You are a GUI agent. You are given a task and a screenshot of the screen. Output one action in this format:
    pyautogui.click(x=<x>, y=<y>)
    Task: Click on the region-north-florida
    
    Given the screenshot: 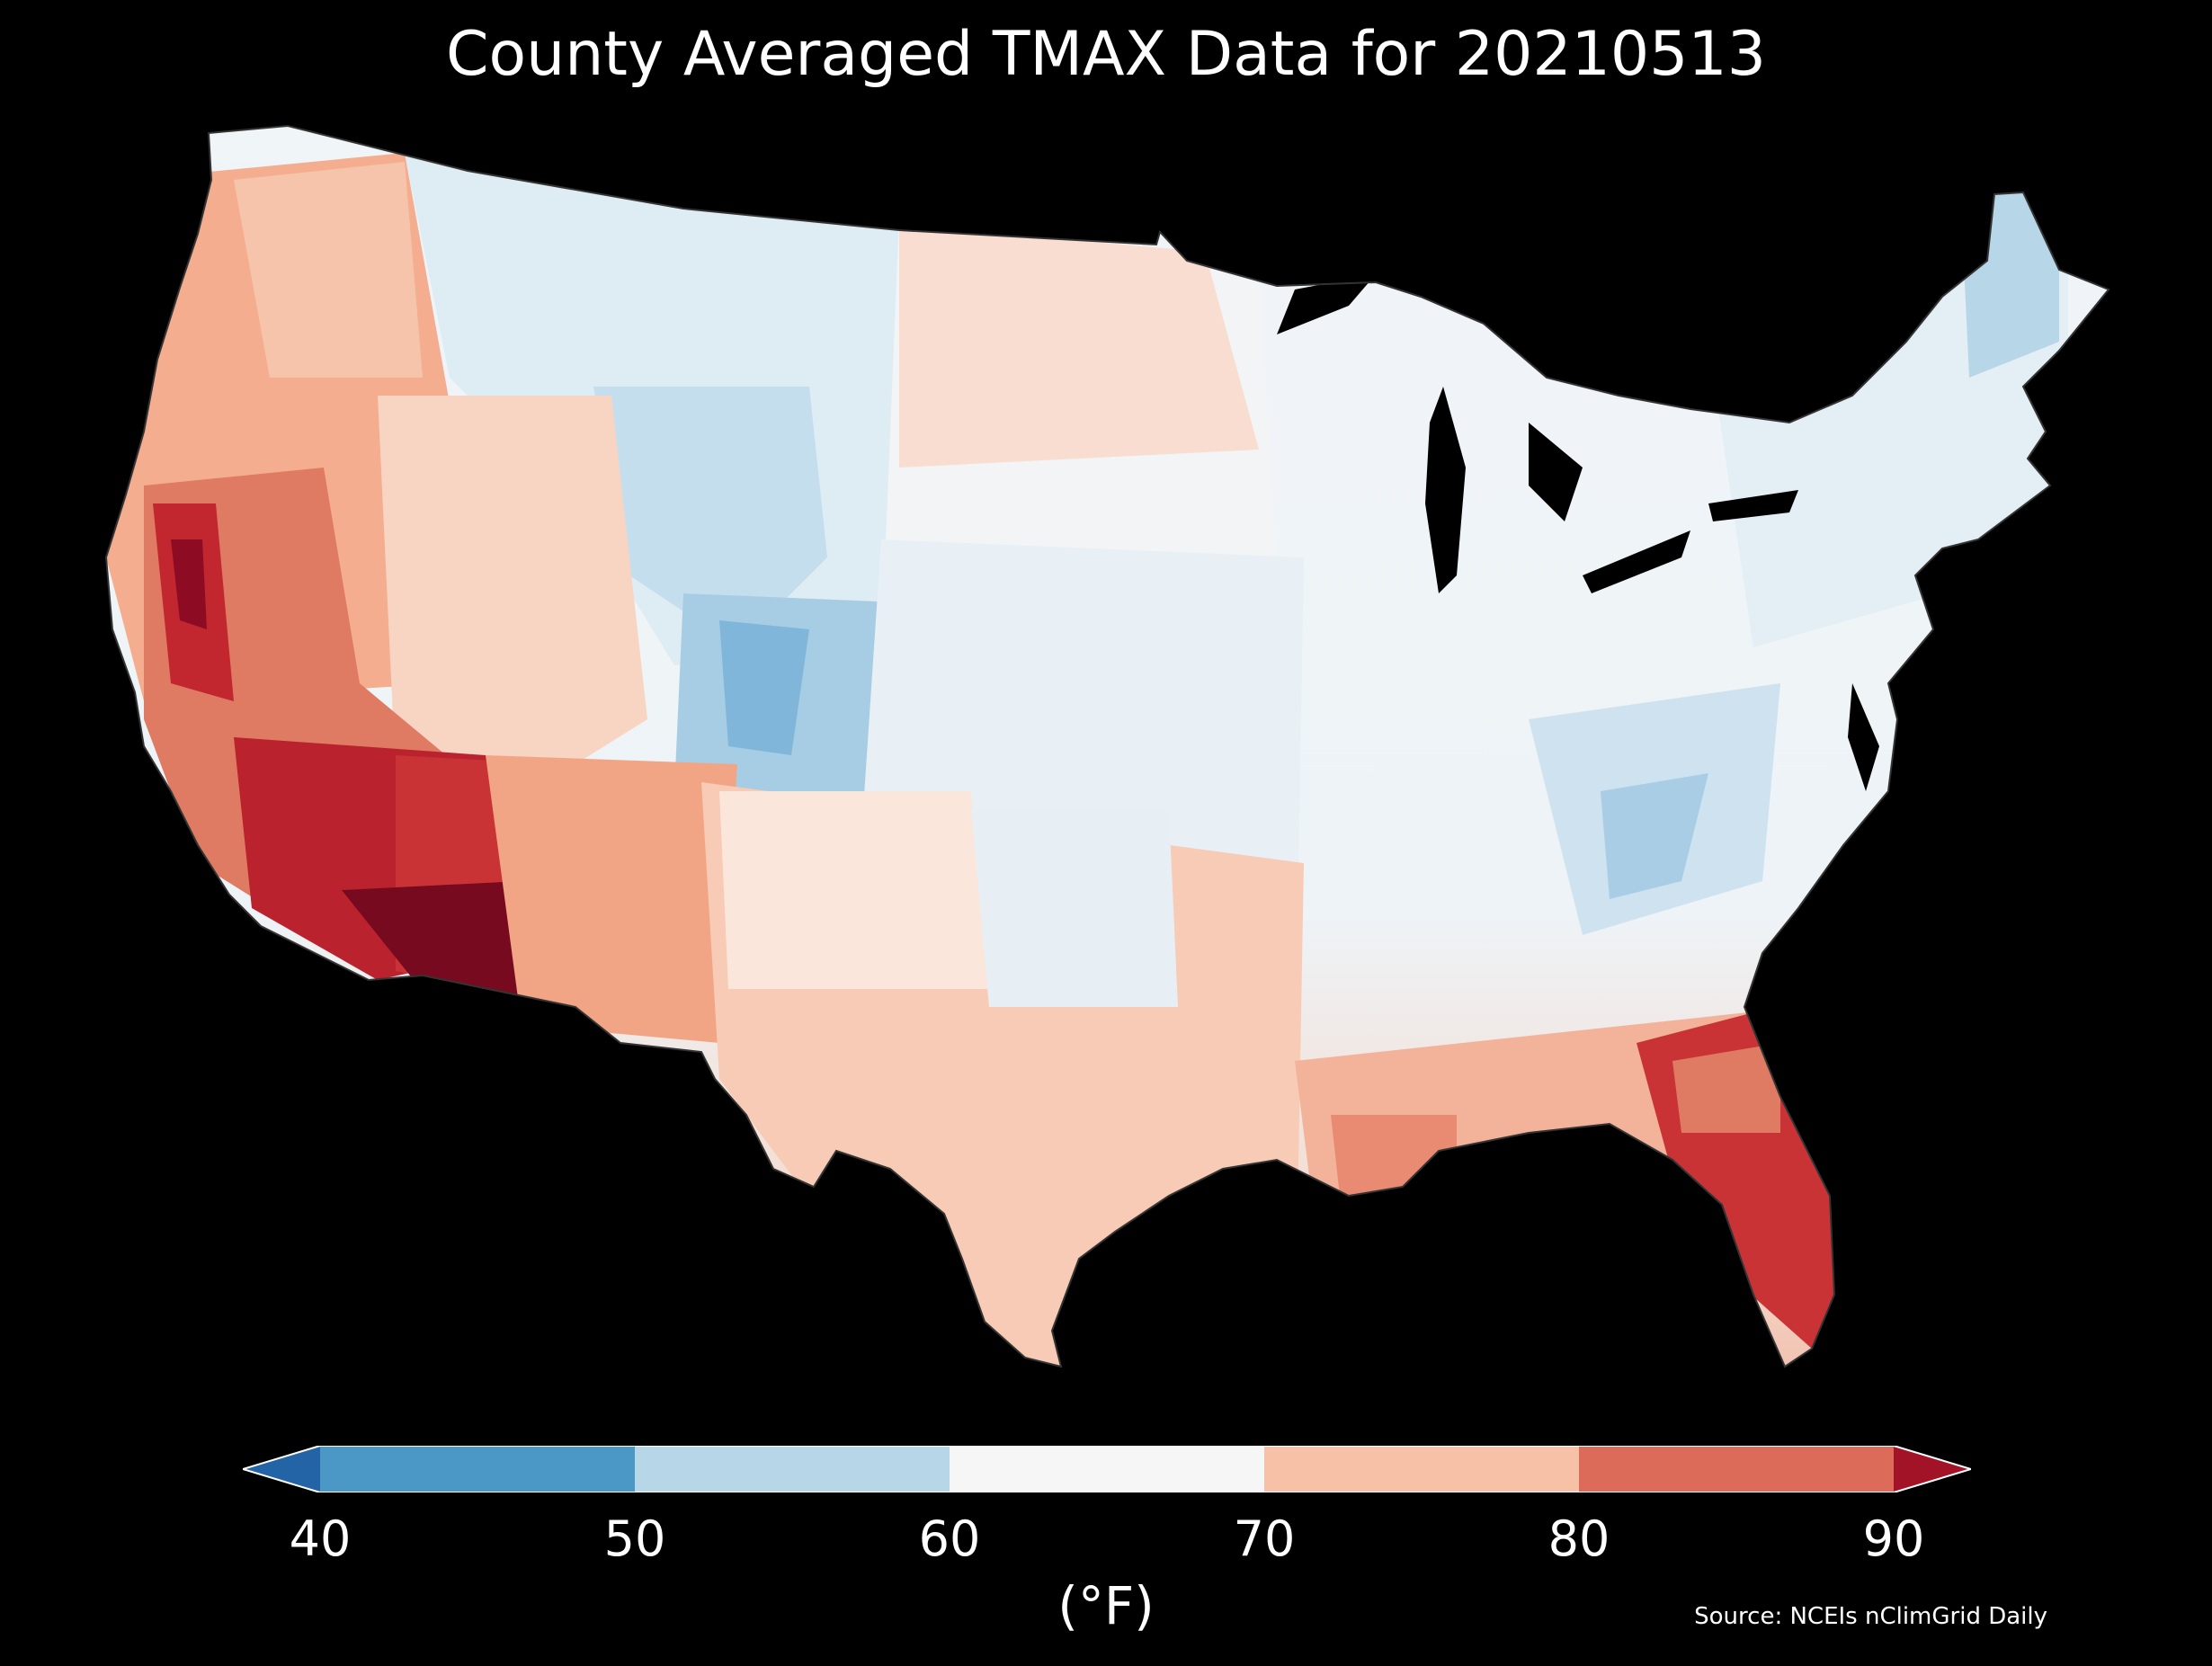 What is the action you would take?
    pyautogui.click(x=1726, y=1088)
    